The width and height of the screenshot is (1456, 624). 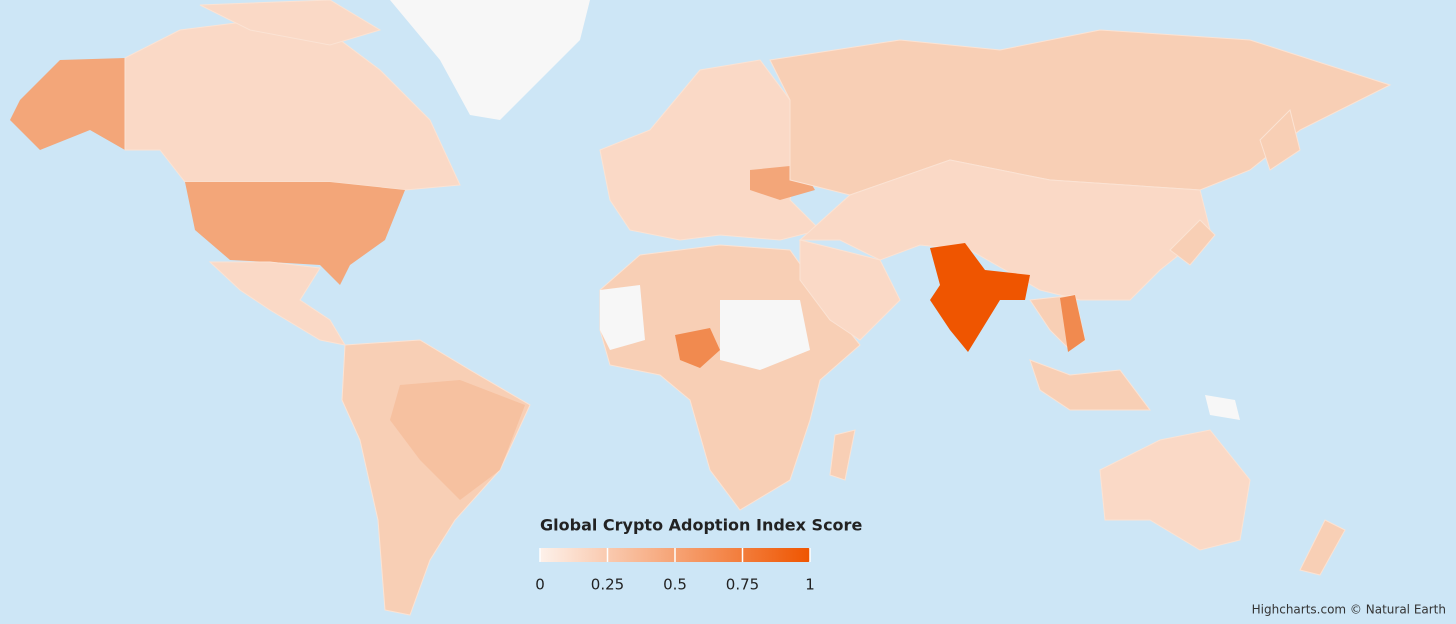 What do you see at coordinates (295, 233) in the screenshot?
I see `usa` at bounding box center [295, 233].